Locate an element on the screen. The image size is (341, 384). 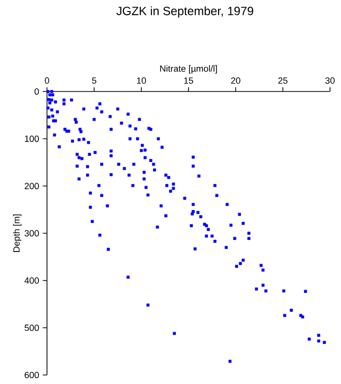
x-tick-label: 20 is located at coordinates (235, 80).